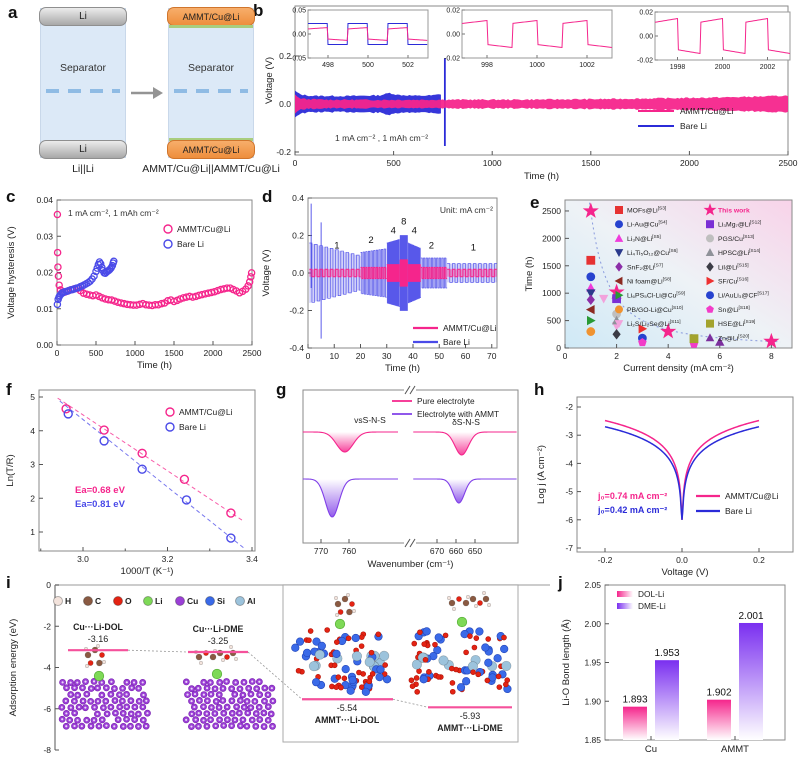 The height and width of the screenshot is (757, 799). Describe the element at coordinates (619, 237) in the screenshot. I see `marker-tri-up` at that location.